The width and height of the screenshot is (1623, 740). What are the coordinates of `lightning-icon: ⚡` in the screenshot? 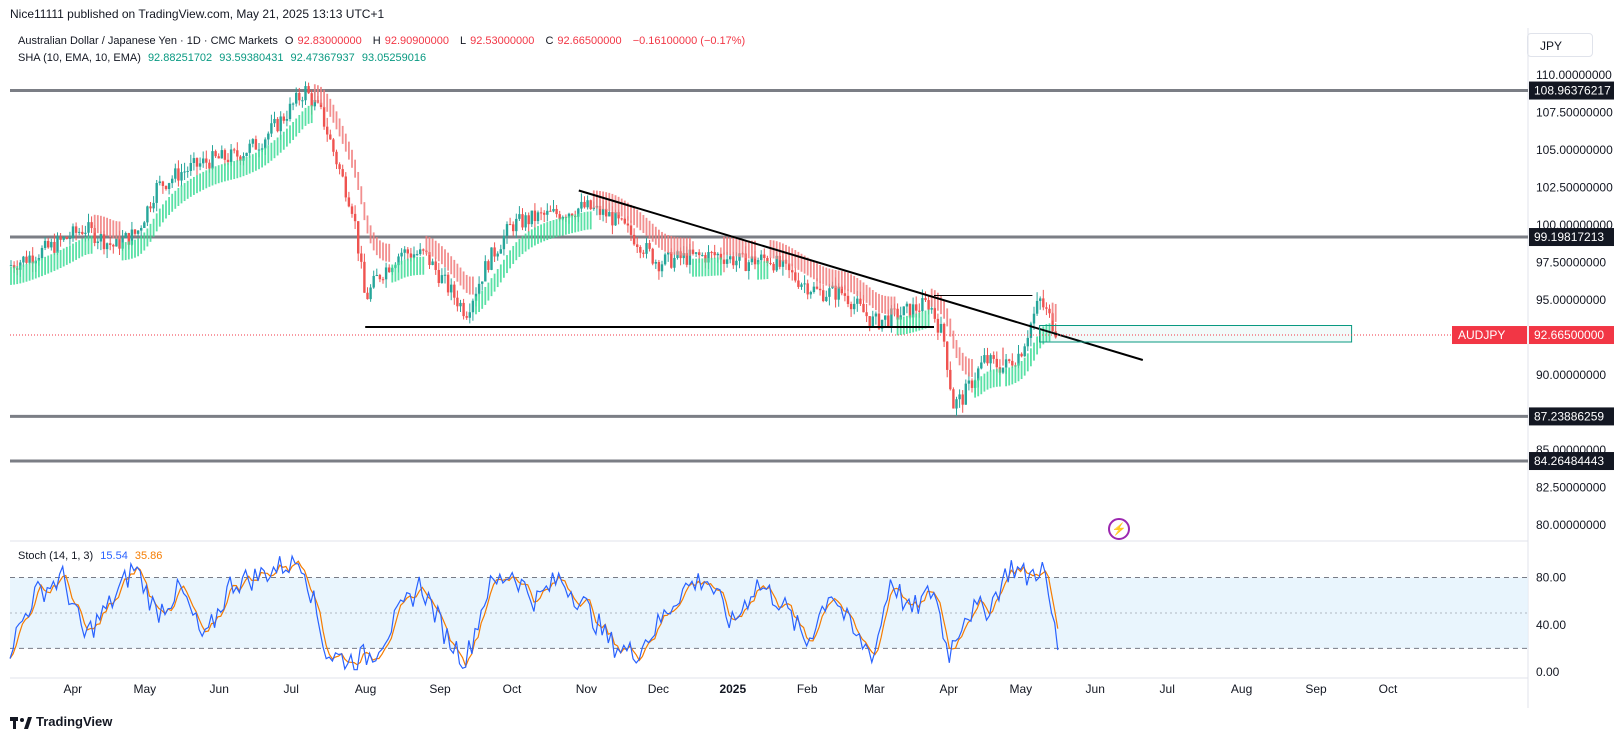 It's located at (1119, 529).